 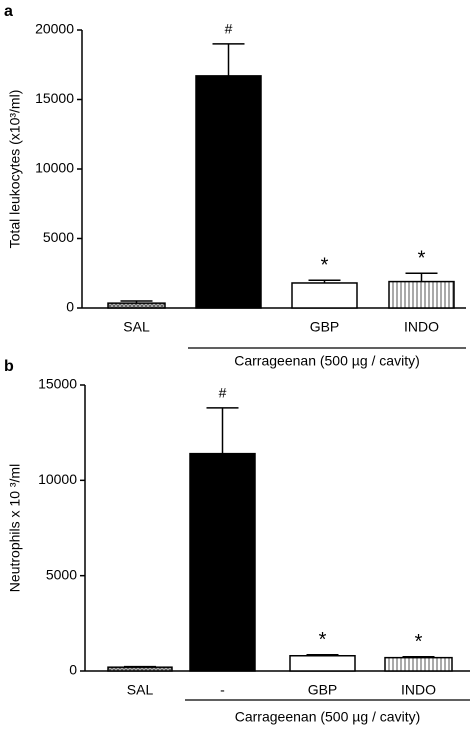 I want to click on x-tick-label: -, so click(x=222, y=690).